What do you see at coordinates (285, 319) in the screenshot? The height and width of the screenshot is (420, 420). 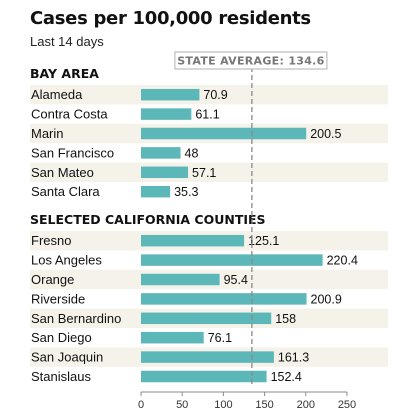 I see `value-label: 158` at bounding box center [285, 319].